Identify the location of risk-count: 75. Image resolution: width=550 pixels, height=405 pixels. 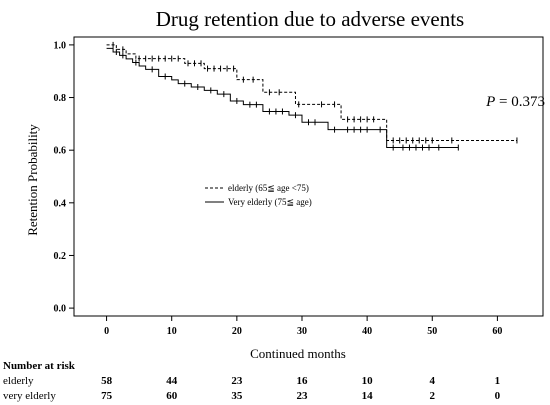
(107, 396).